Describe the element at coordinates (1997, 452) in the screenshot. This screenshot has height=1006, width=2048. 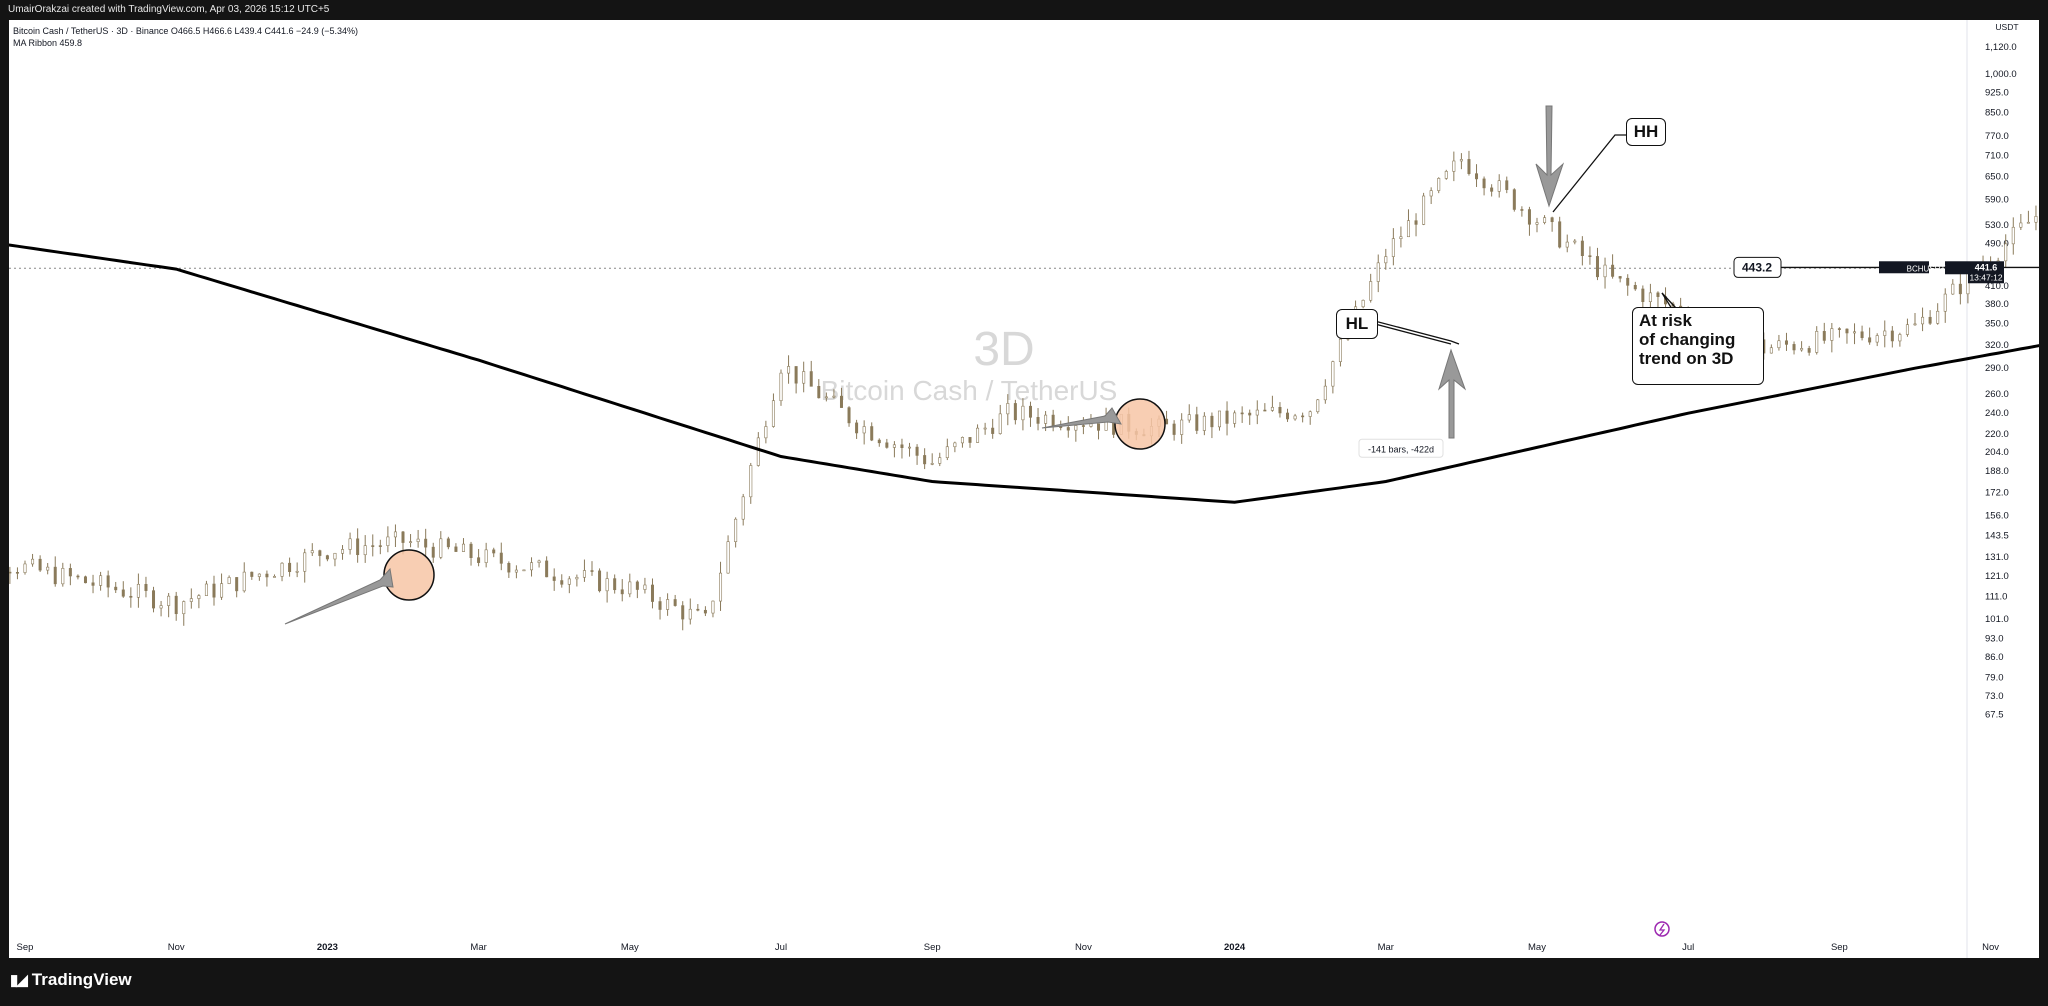
I see `y-tick-label: 204.0` at that location.